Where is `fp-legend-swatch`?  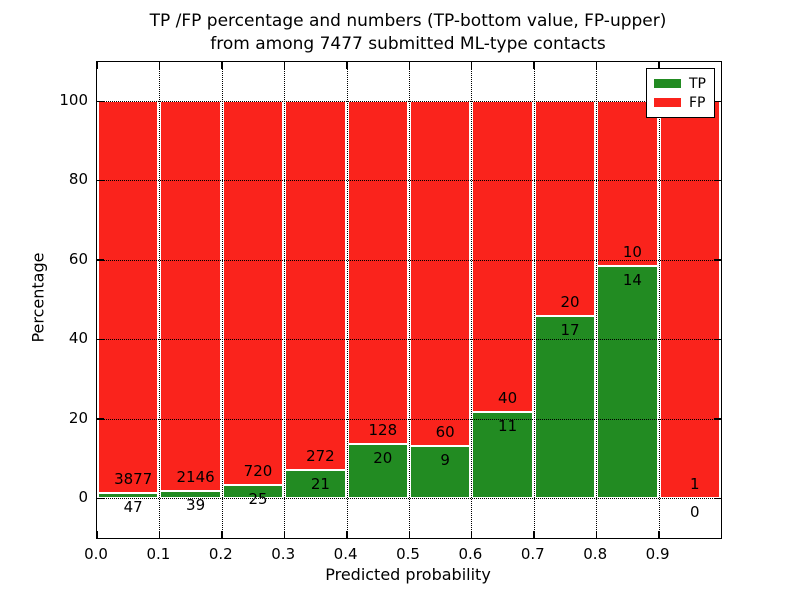
fp-legend-swatch is located at coordinates (667, 102).